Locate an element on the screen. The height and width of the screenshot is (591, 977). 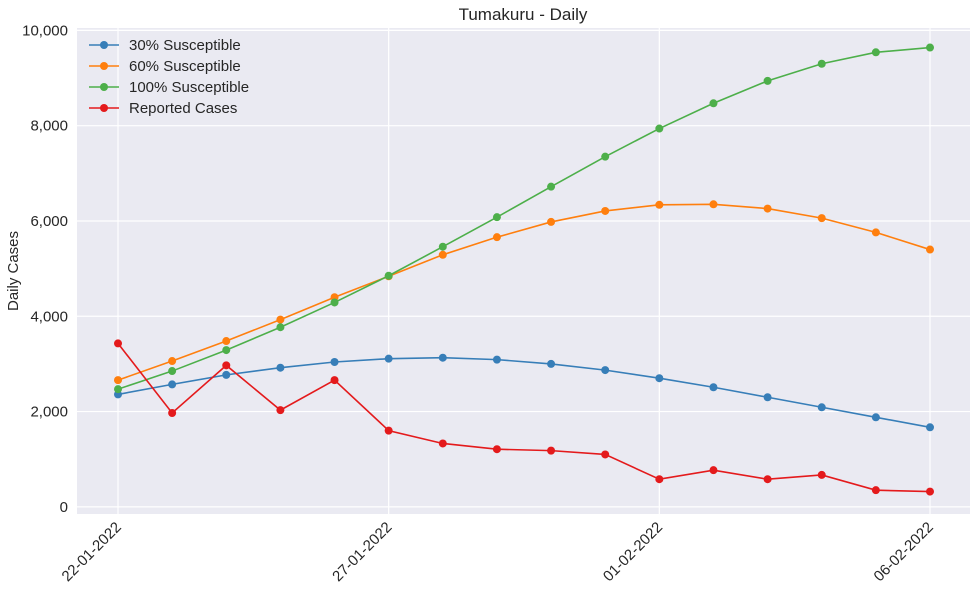
legend-item: 30% Susceptible is located at coordinates (165, 45).